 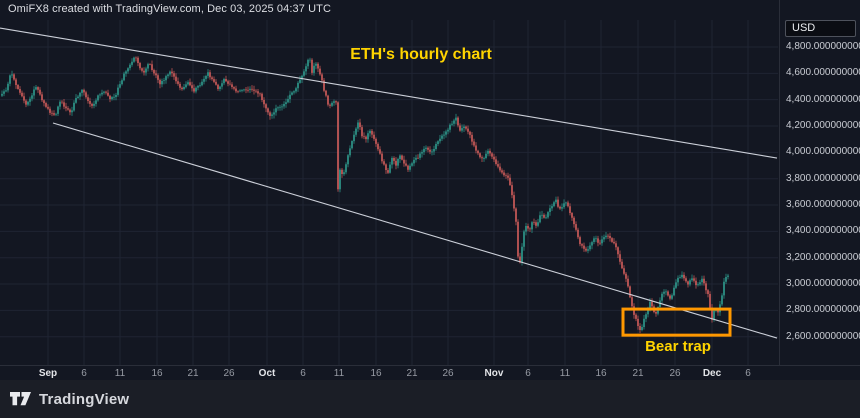 I want to click on price-axis-label: 4,200.000000000, so click(x=823, y=126).